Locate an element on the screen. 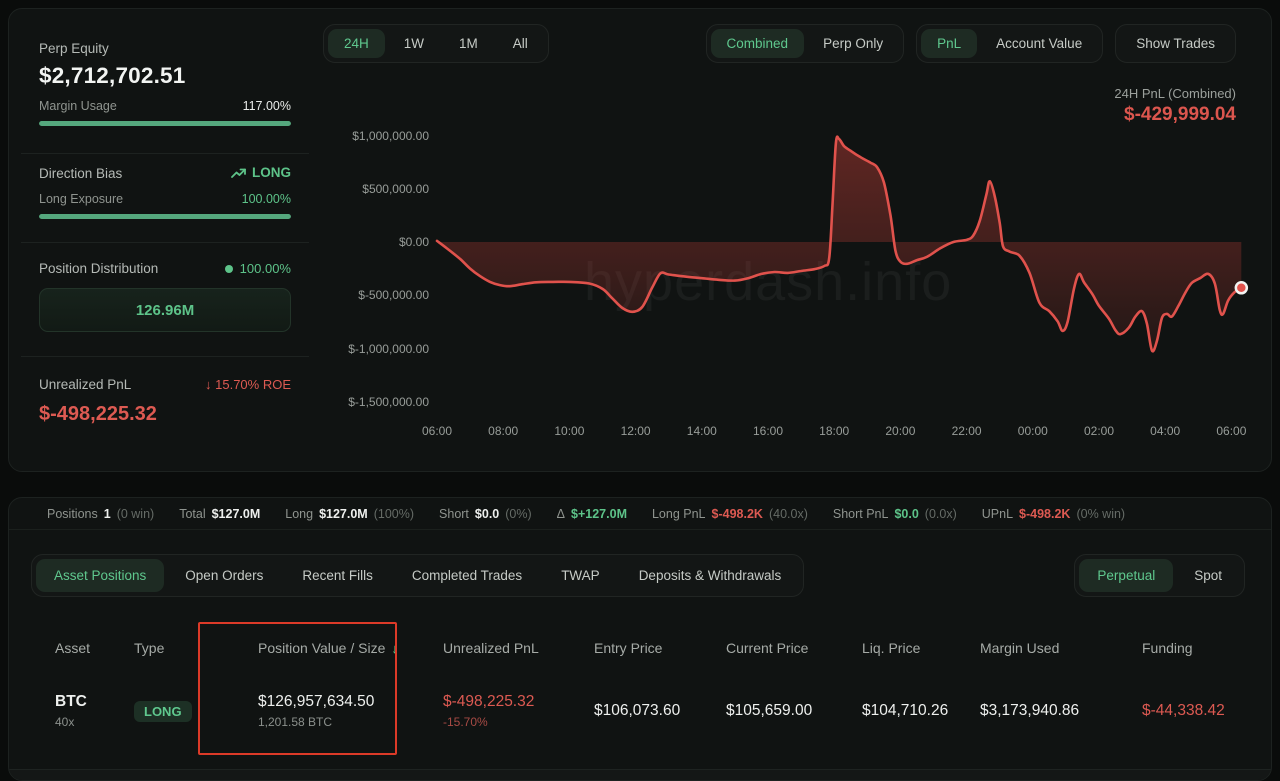 This screenshot has height=781, width=1280. x-axis-tick: 12:00 is located at coordinates (635, 431).